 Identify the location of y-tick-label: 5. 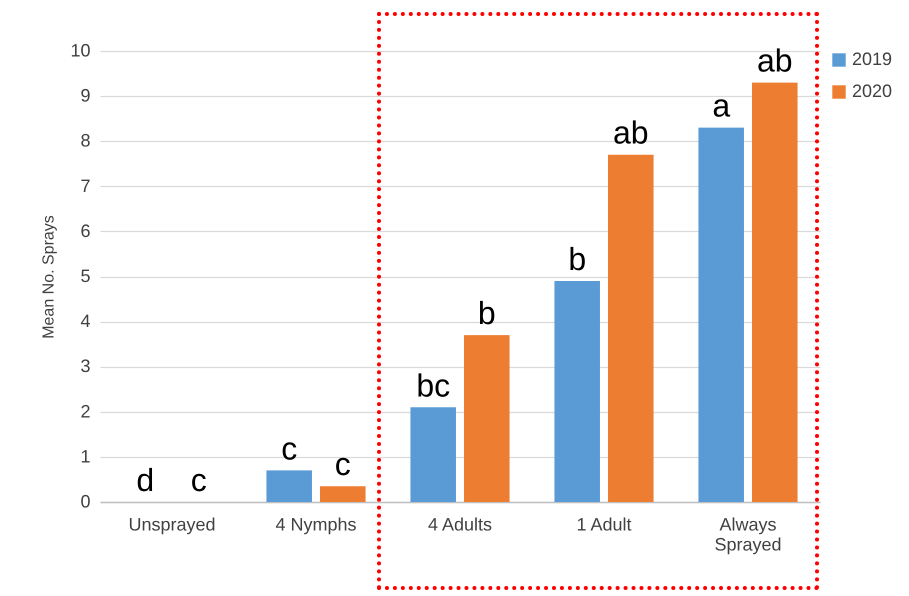
(85, 276).